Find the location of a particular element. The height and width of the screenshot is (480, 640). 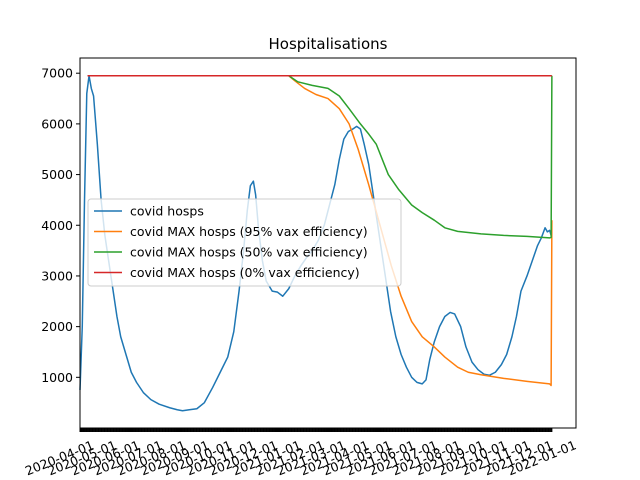

legend-box is located at coordinates (244, 242).